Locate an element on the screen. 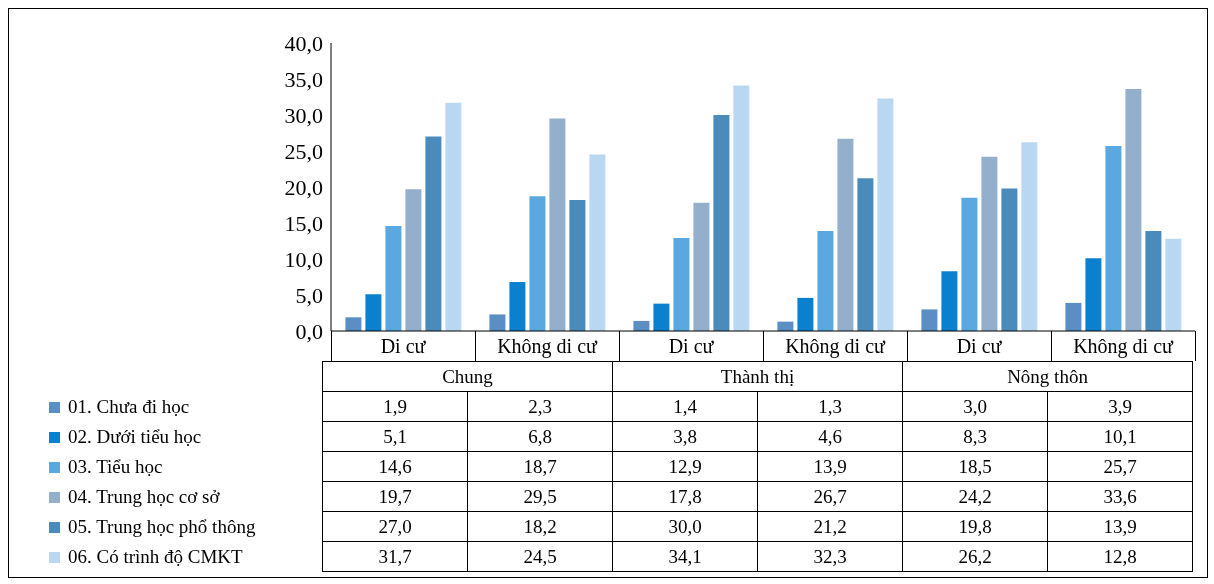 The width and height of the screenshot is (1214, 584). data-label: 26,2 is located at coordinates (975, 556).